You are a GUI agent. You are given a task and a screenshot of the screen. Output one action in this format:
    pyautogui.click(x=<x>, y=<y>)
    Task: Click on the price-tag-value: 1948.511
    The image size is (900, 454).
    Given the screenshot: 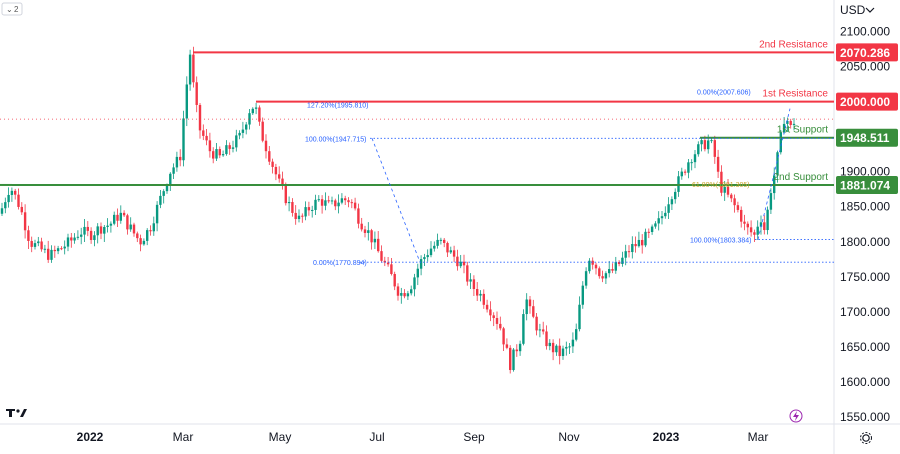 What is the action you would take?
    pyautogui.click(x=865, y=138)
    